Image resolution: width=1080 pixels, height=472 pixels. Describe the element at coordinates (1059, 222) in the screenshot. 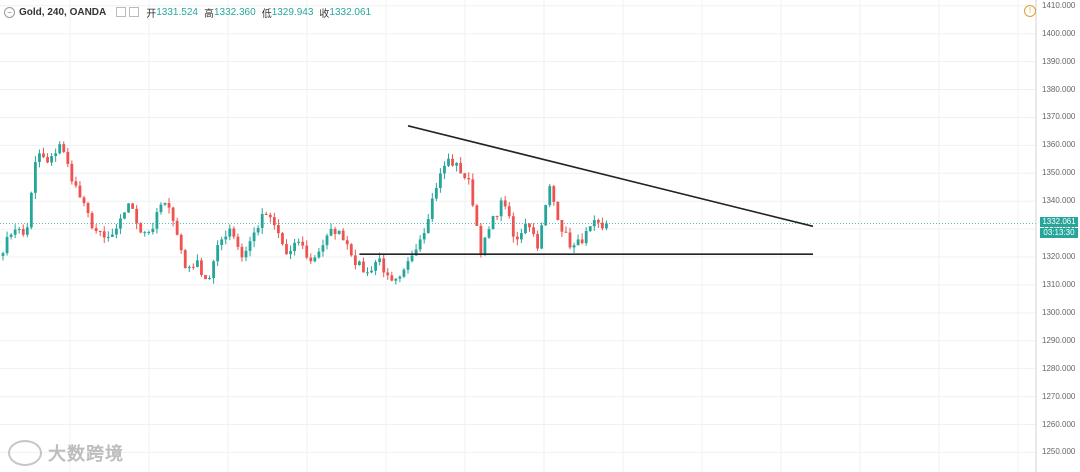

I see `last-price-tag: 1332.061` at that location.